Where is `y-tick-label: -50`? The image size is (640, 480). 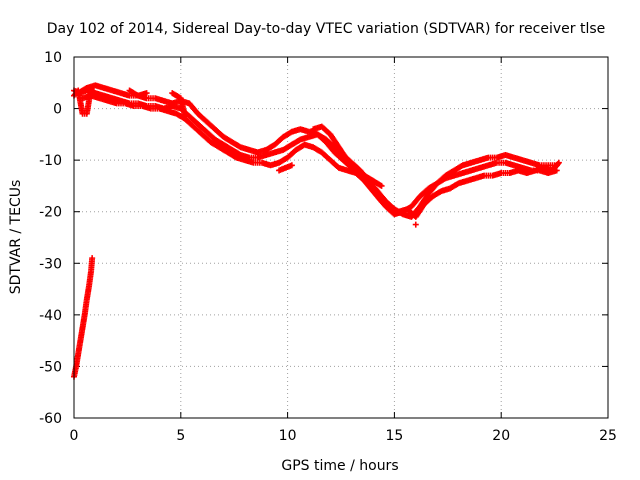 y-tick-label: -50 is located at coordinates (50, 367).